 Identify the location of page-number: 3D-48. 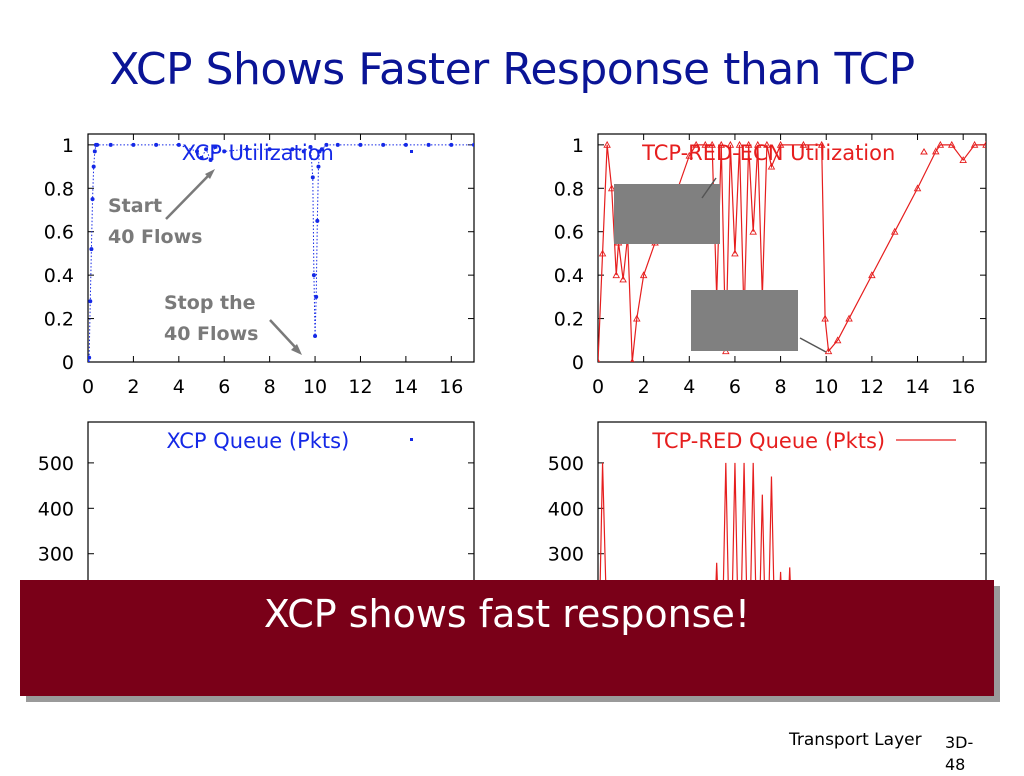
(959, 753).